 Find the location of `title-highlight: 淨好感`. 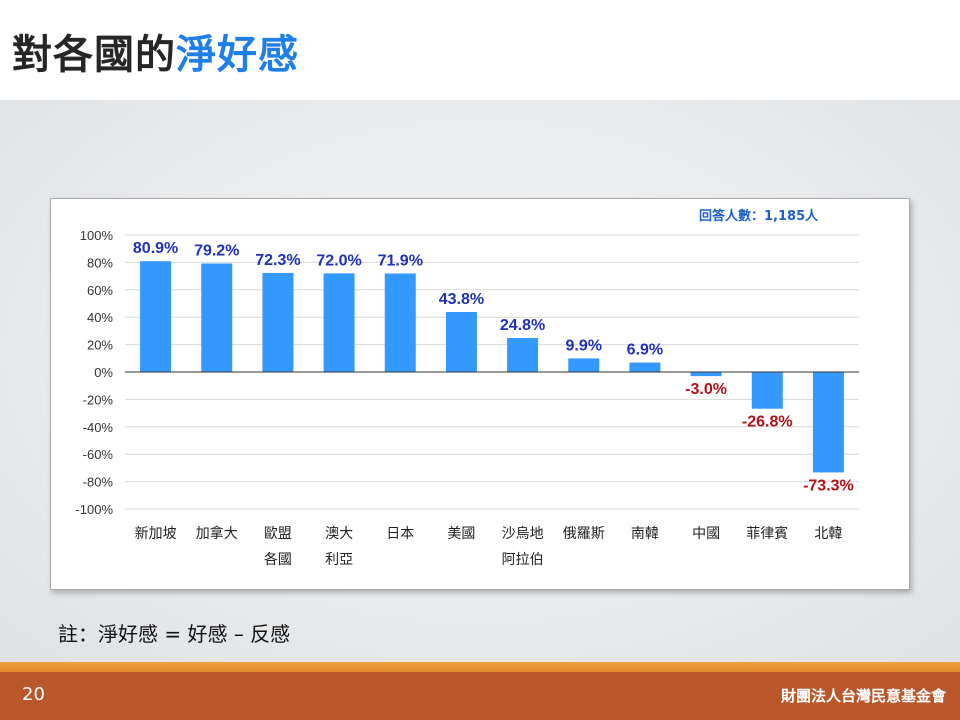

title-highlight: 淨好感 is located at coordinates (237, 55).